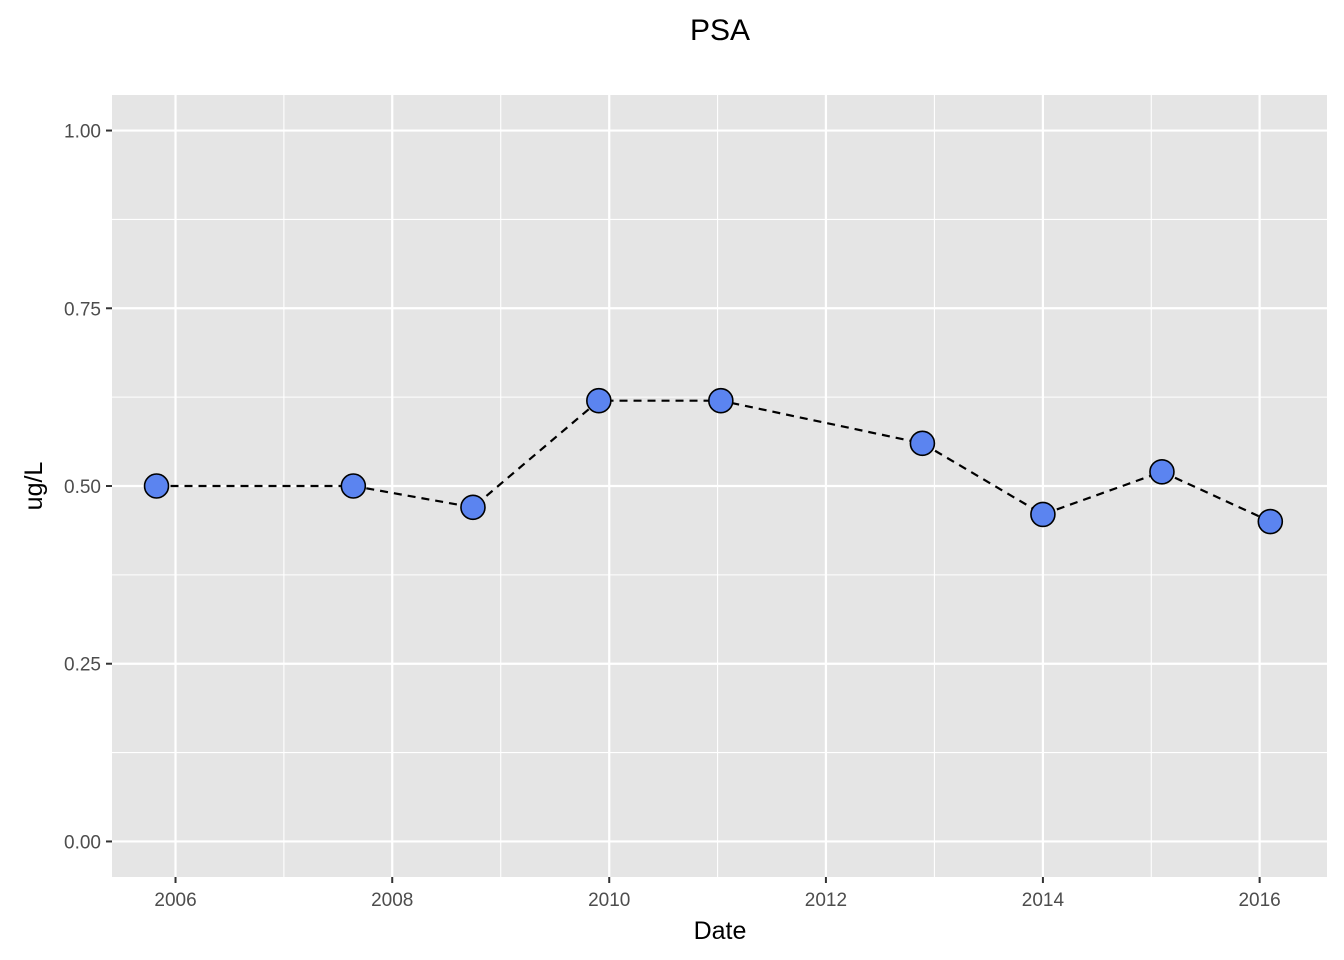 The height and width of the screenshot is (960, 1344). I want to click on series-points, so click(713, 461).